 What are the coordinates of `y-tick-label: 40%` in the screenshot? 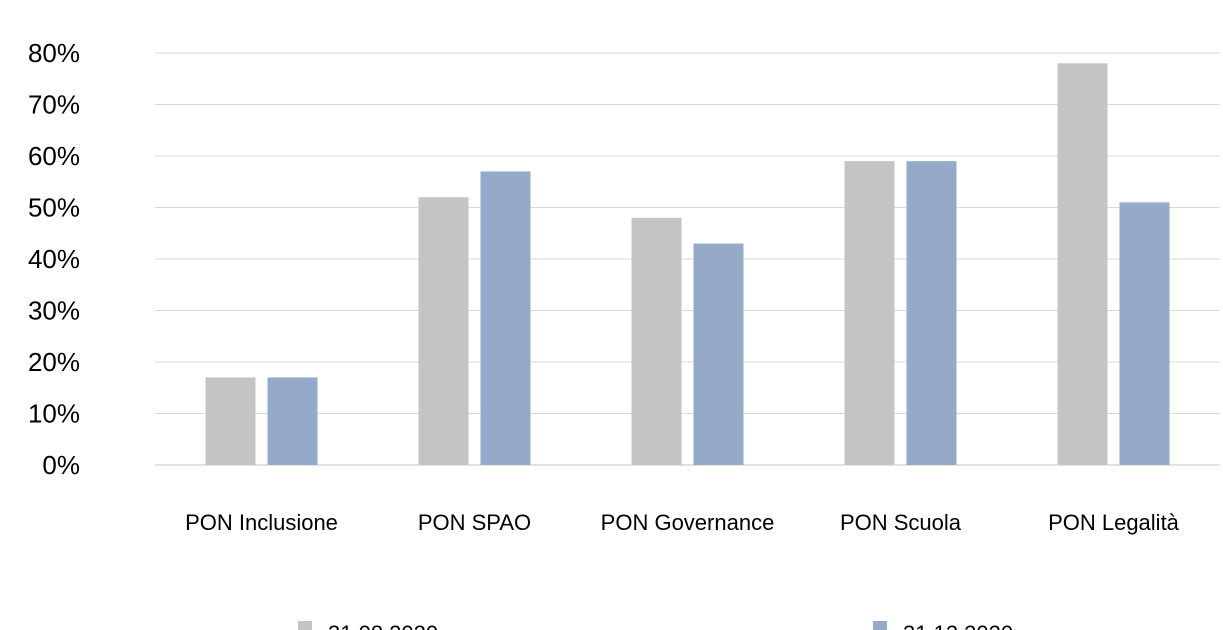 It's located at (54, 259).